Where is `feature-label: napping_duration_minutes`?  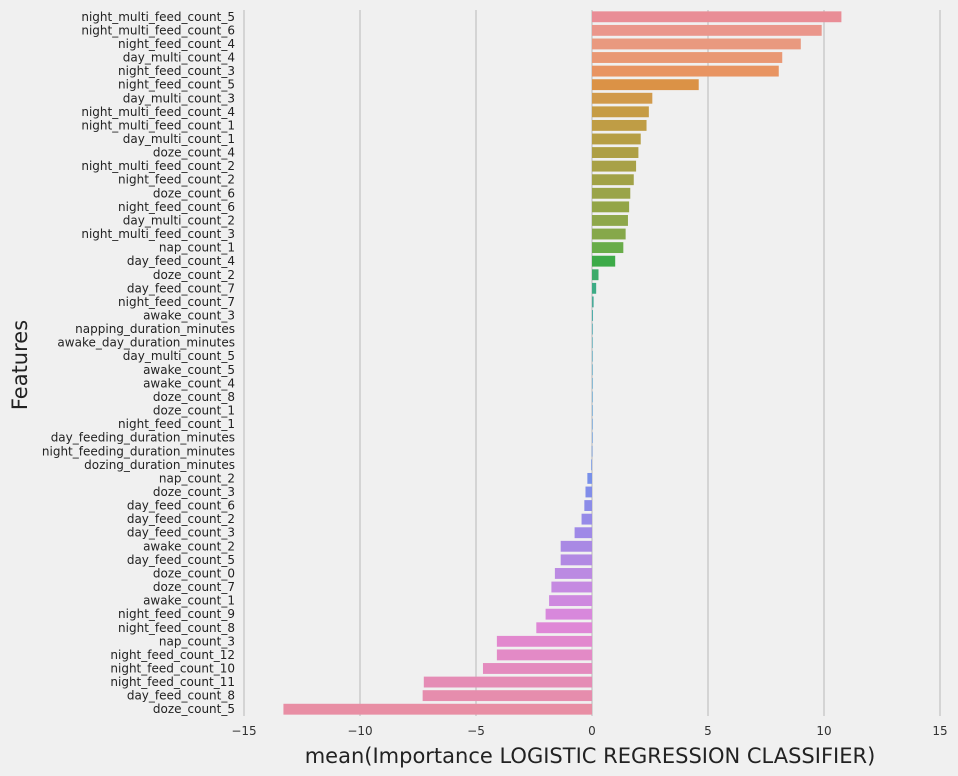 feature-label: napping_duration_minutes is located at coordinates (155, 329).